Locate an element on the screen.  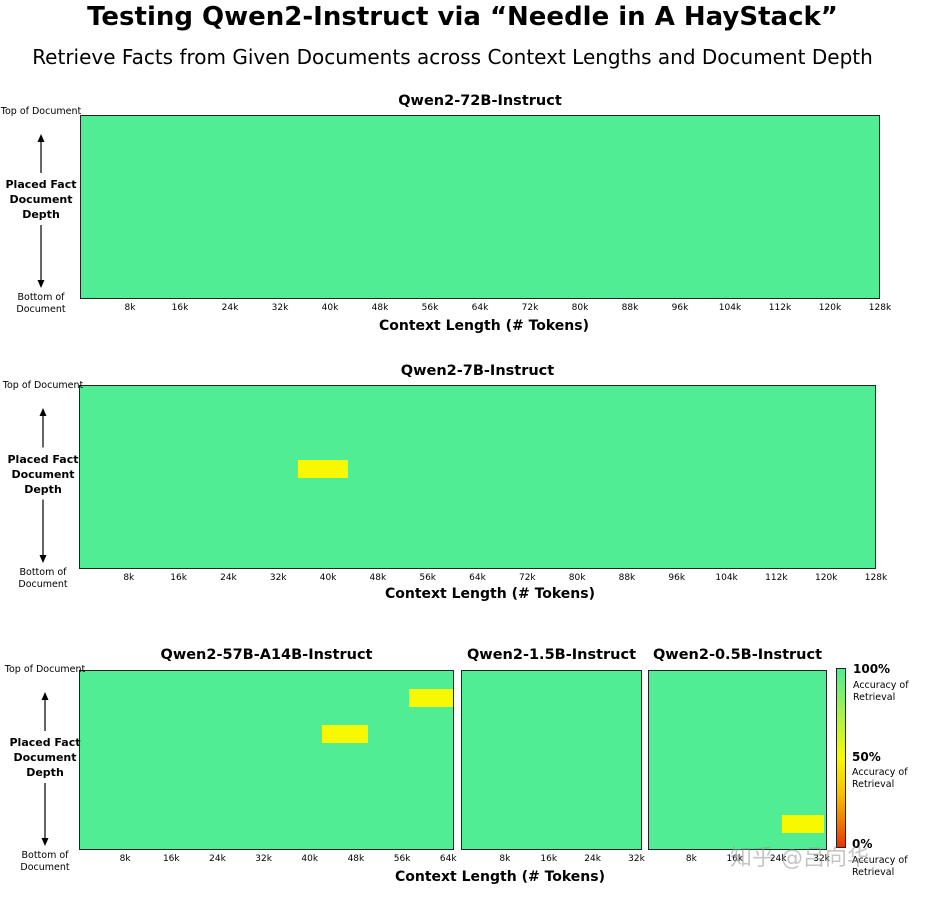
watermark: 知乎 @吕向华 is located at coordinates (799, 858).